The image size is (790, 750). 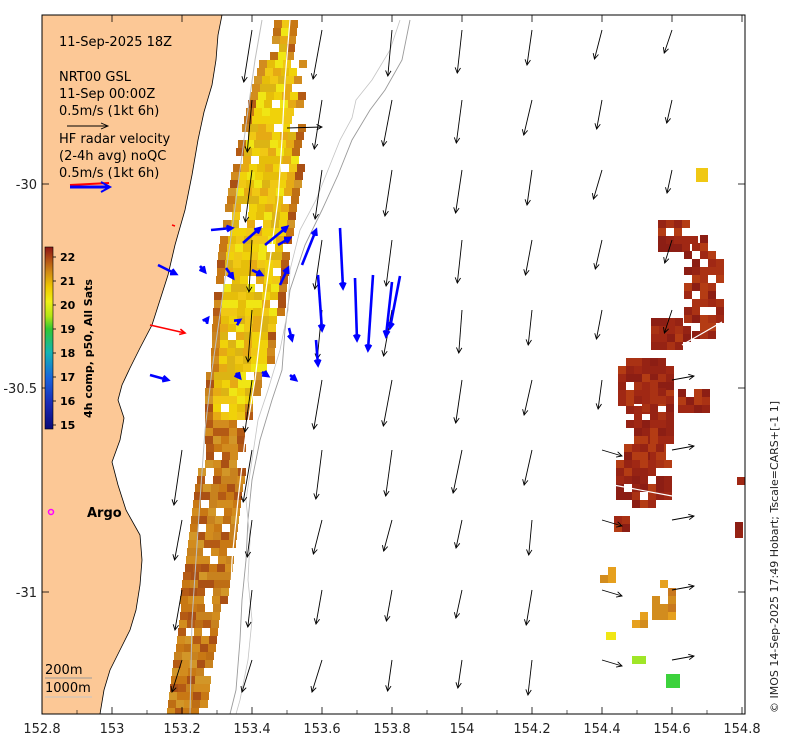 What do you see at coordinates (67, 377) in the screenshot?
I see `colorbar-tick-label: 17` at bounding box center [67, 377].